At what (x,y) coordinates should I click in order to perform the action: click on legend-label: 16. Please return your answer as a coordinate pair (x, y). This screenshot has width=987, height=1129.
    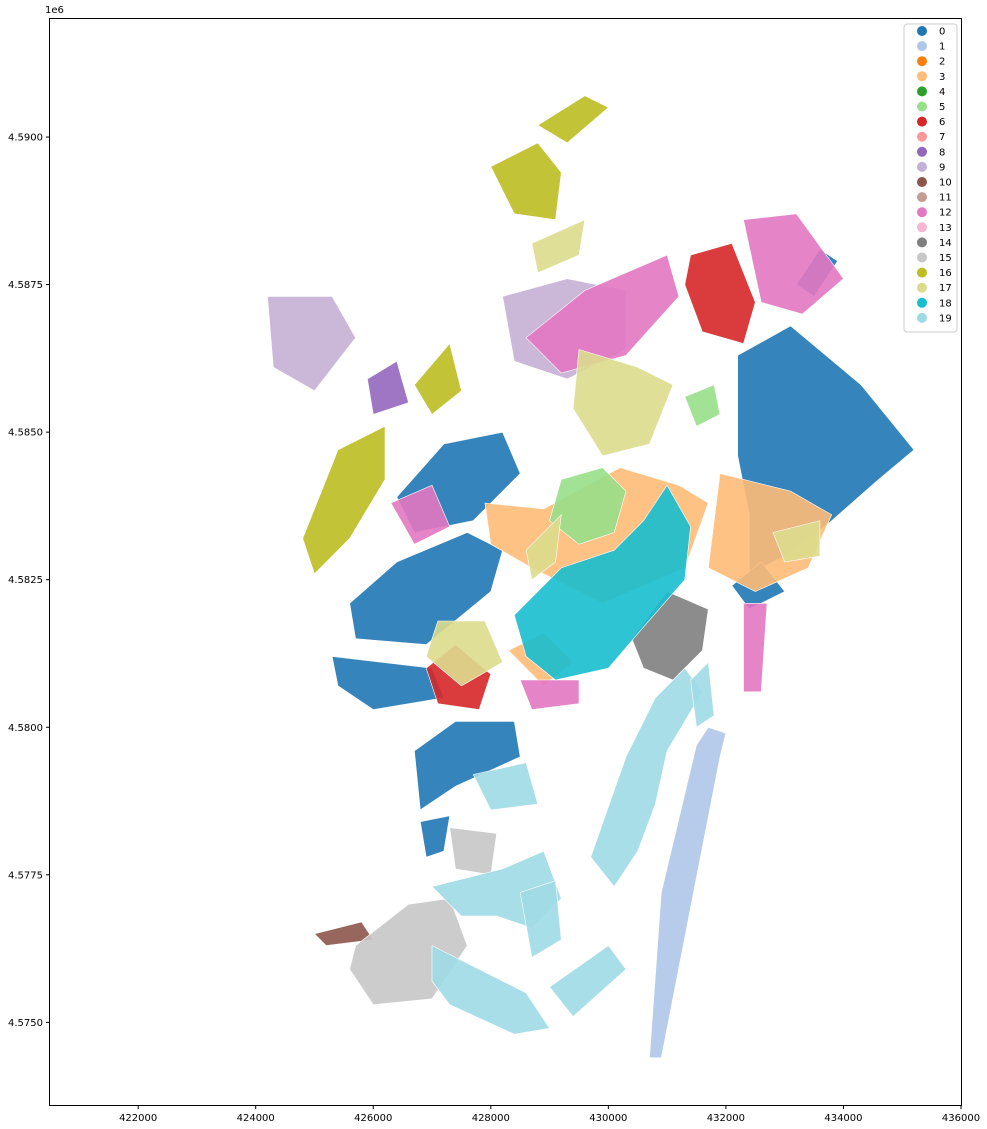
    Looking at the image, I should click on (945, 273).